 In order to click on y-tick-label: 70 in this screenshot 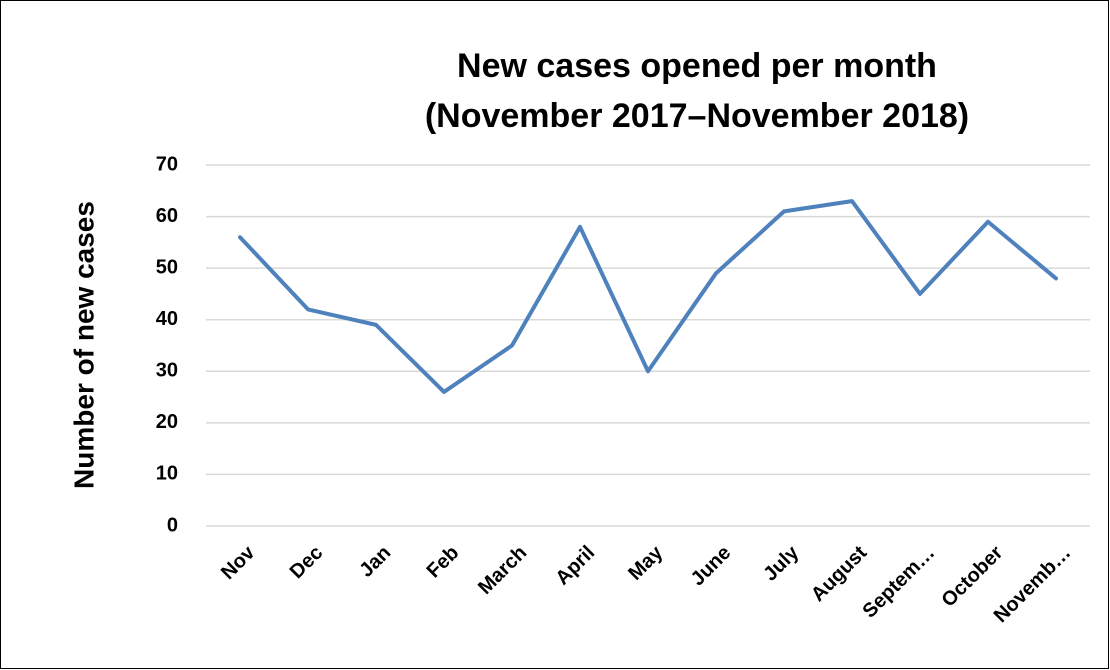, I will do `click(167, 164)`.